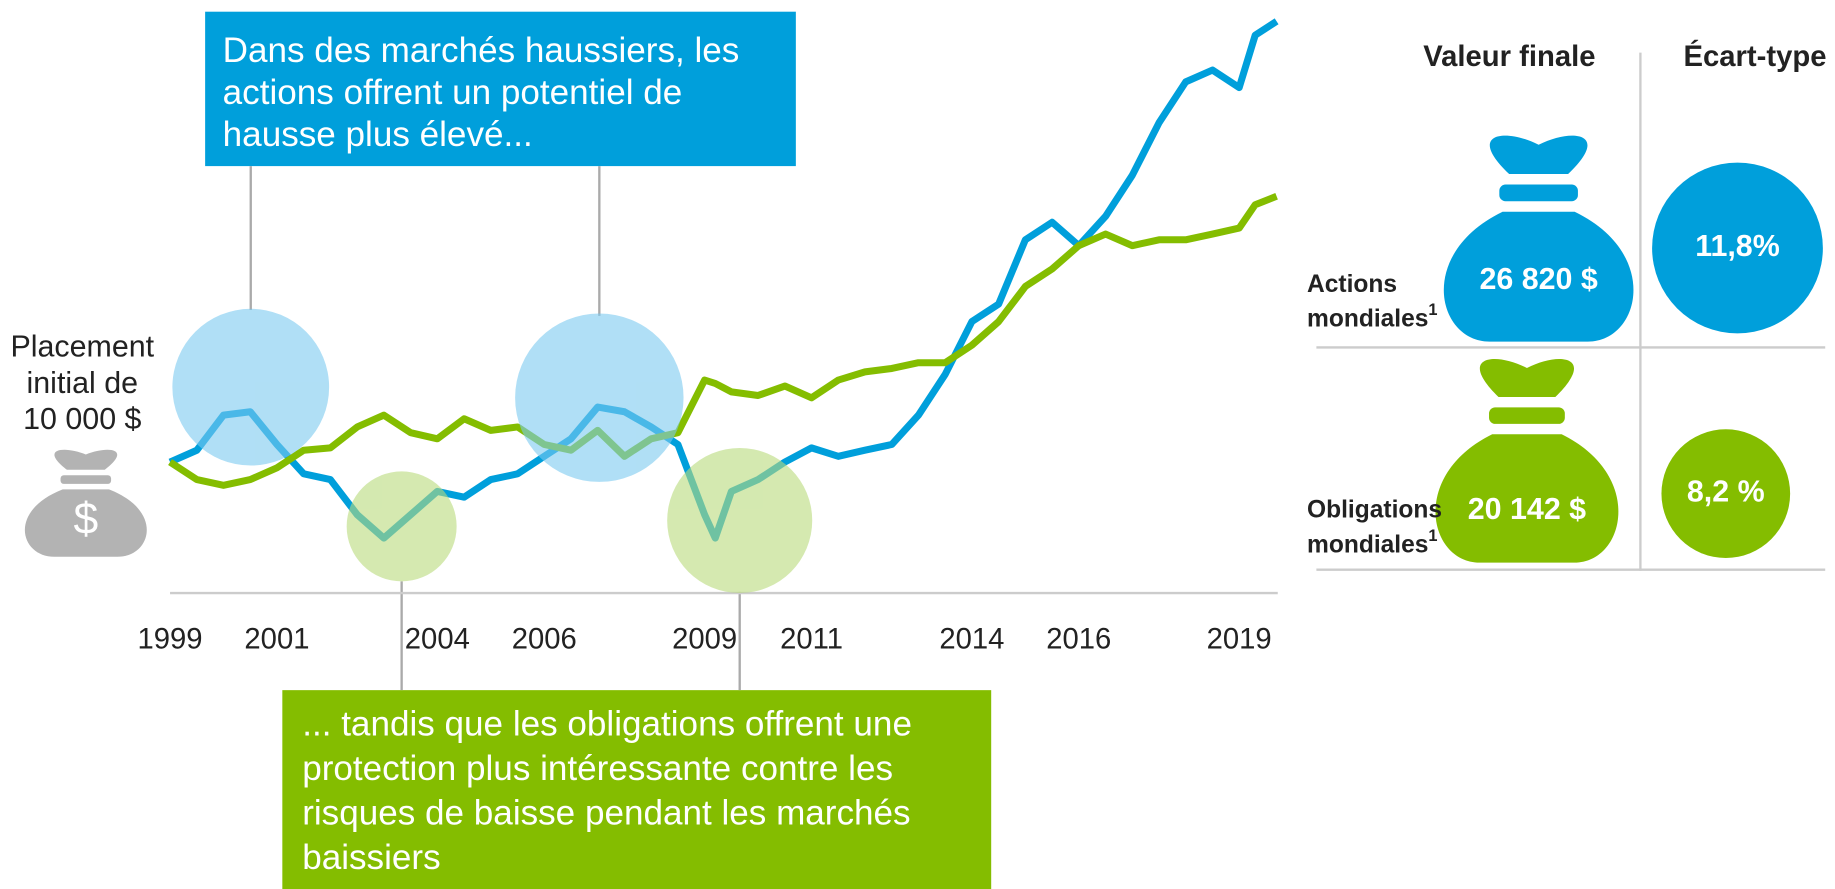  What do you see at coordinates (492, 451) in the screenshot?
I see `highlights` at bounding box center [492, 451].